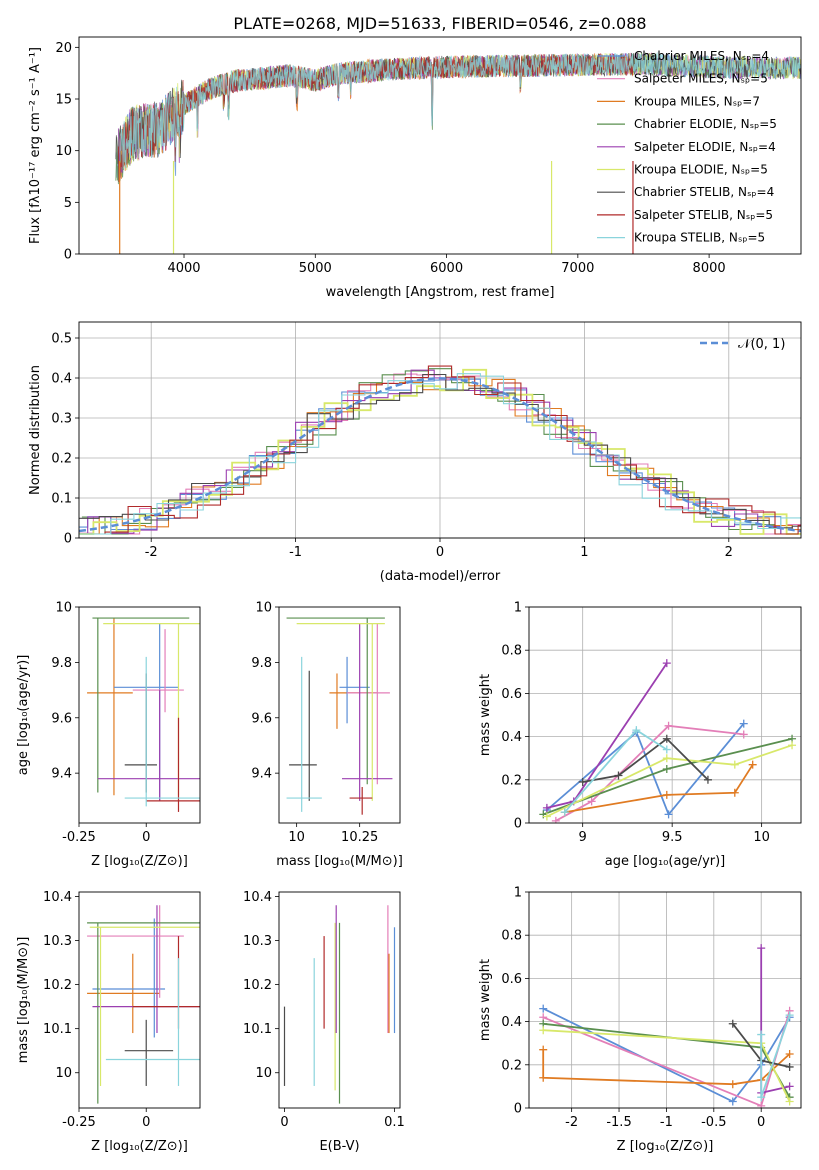  I want to click on y-tick-label: 0.4, so click(511, 1022).